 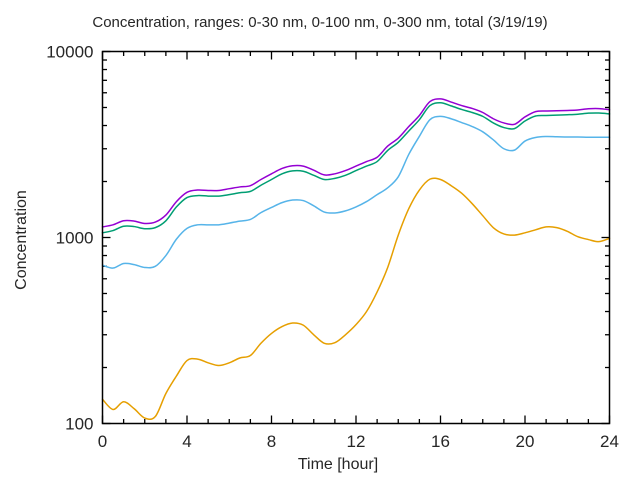 I want to click on x-axis-label: Time [hour], so click(x=338, y=464).